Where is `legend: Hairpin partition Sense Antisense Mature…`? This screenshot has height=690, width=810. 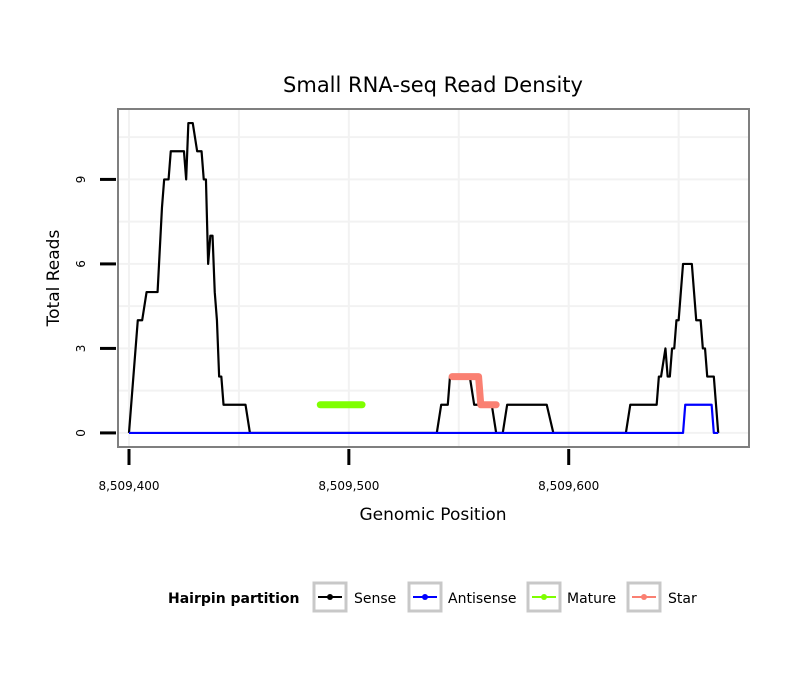 legend: Hairpin partition Sense Antisense Mature… is located at coordinates (432, 597).